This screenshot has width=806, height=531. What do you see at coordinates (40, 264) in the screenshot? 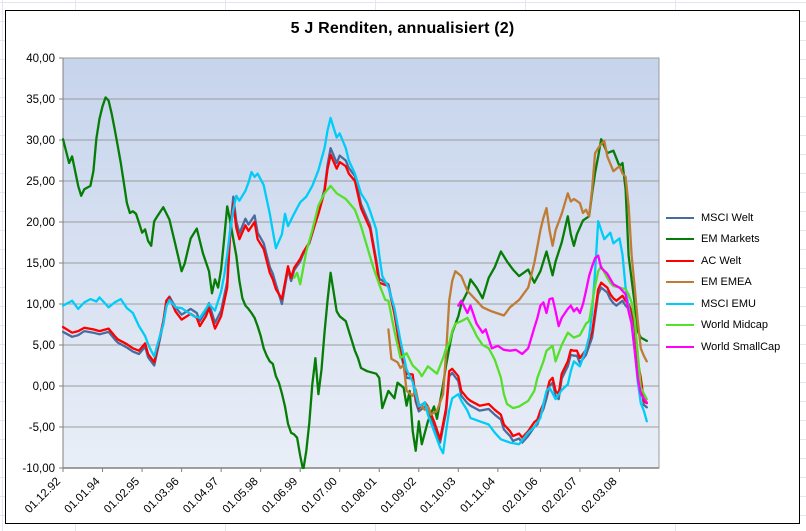
I see `y-tick-label: 15,00` at bounding box center [40, 264].